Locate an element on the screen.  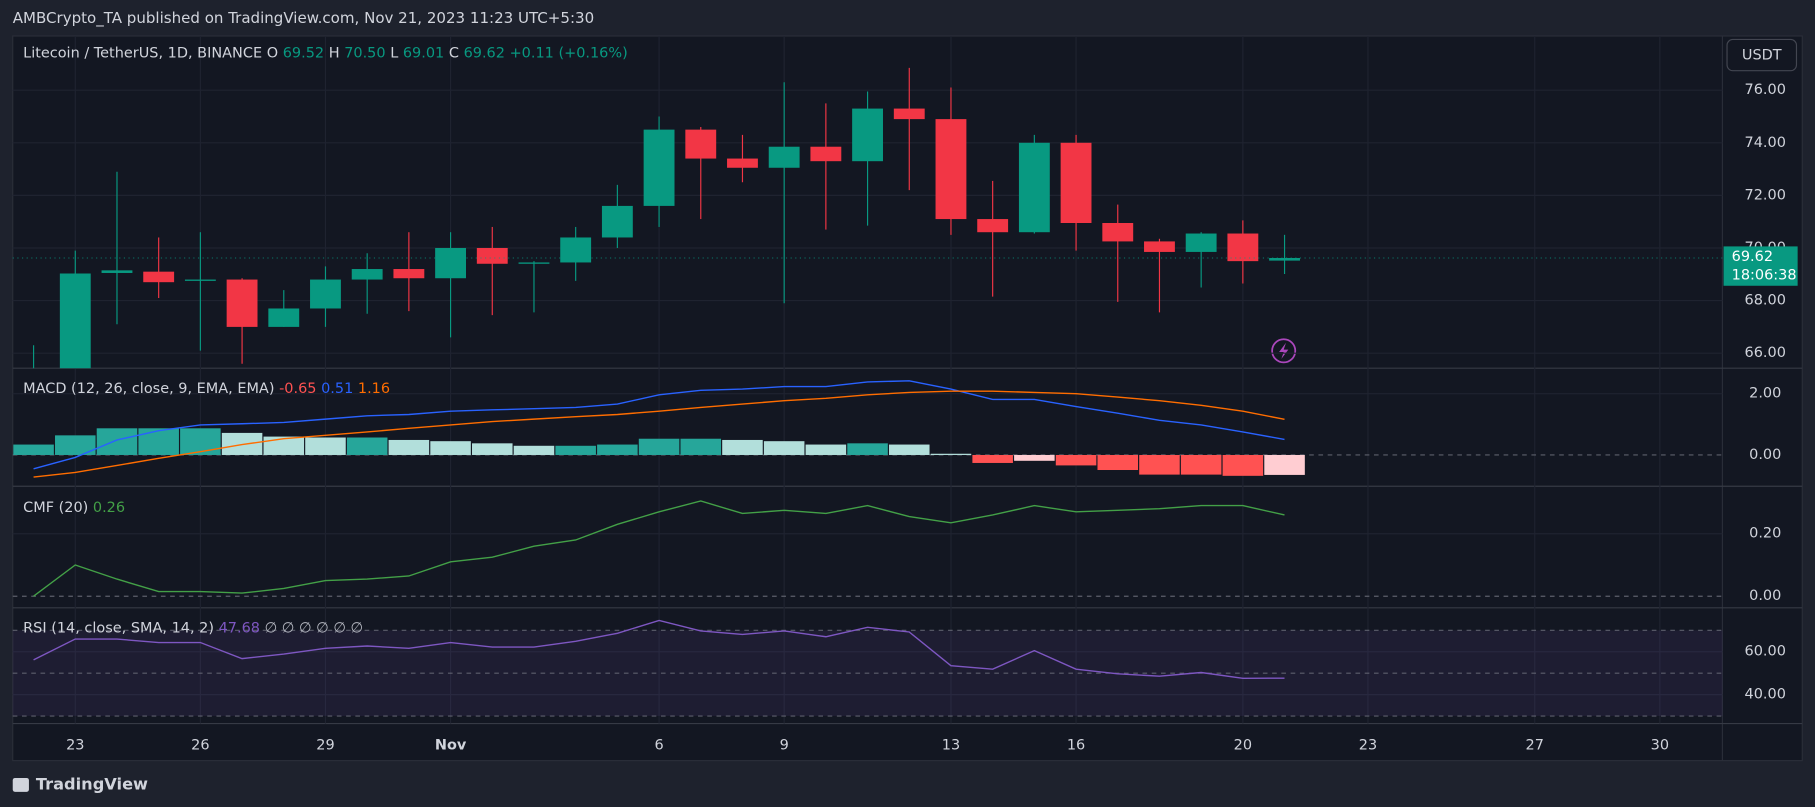
x-tick-label: 27 is located at coordinates (1535, 746).